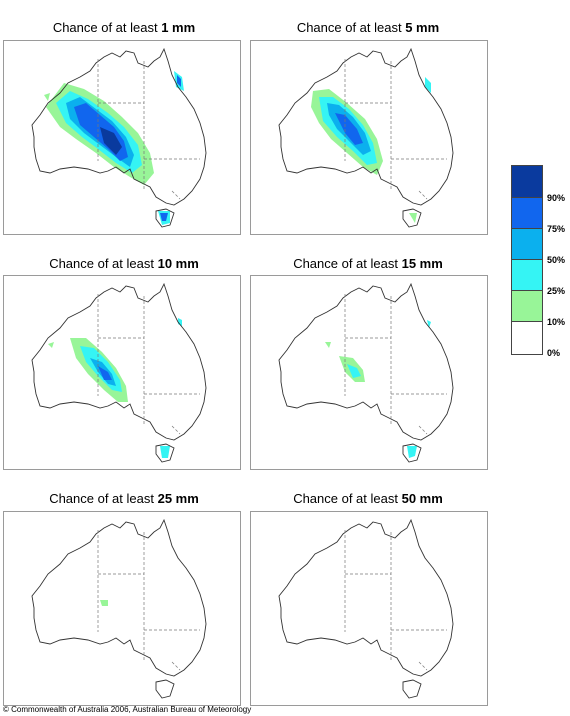  Describe the element at coordinates (556, 322) in the screenshot. I see `legend-label-10: 10%` at that location.